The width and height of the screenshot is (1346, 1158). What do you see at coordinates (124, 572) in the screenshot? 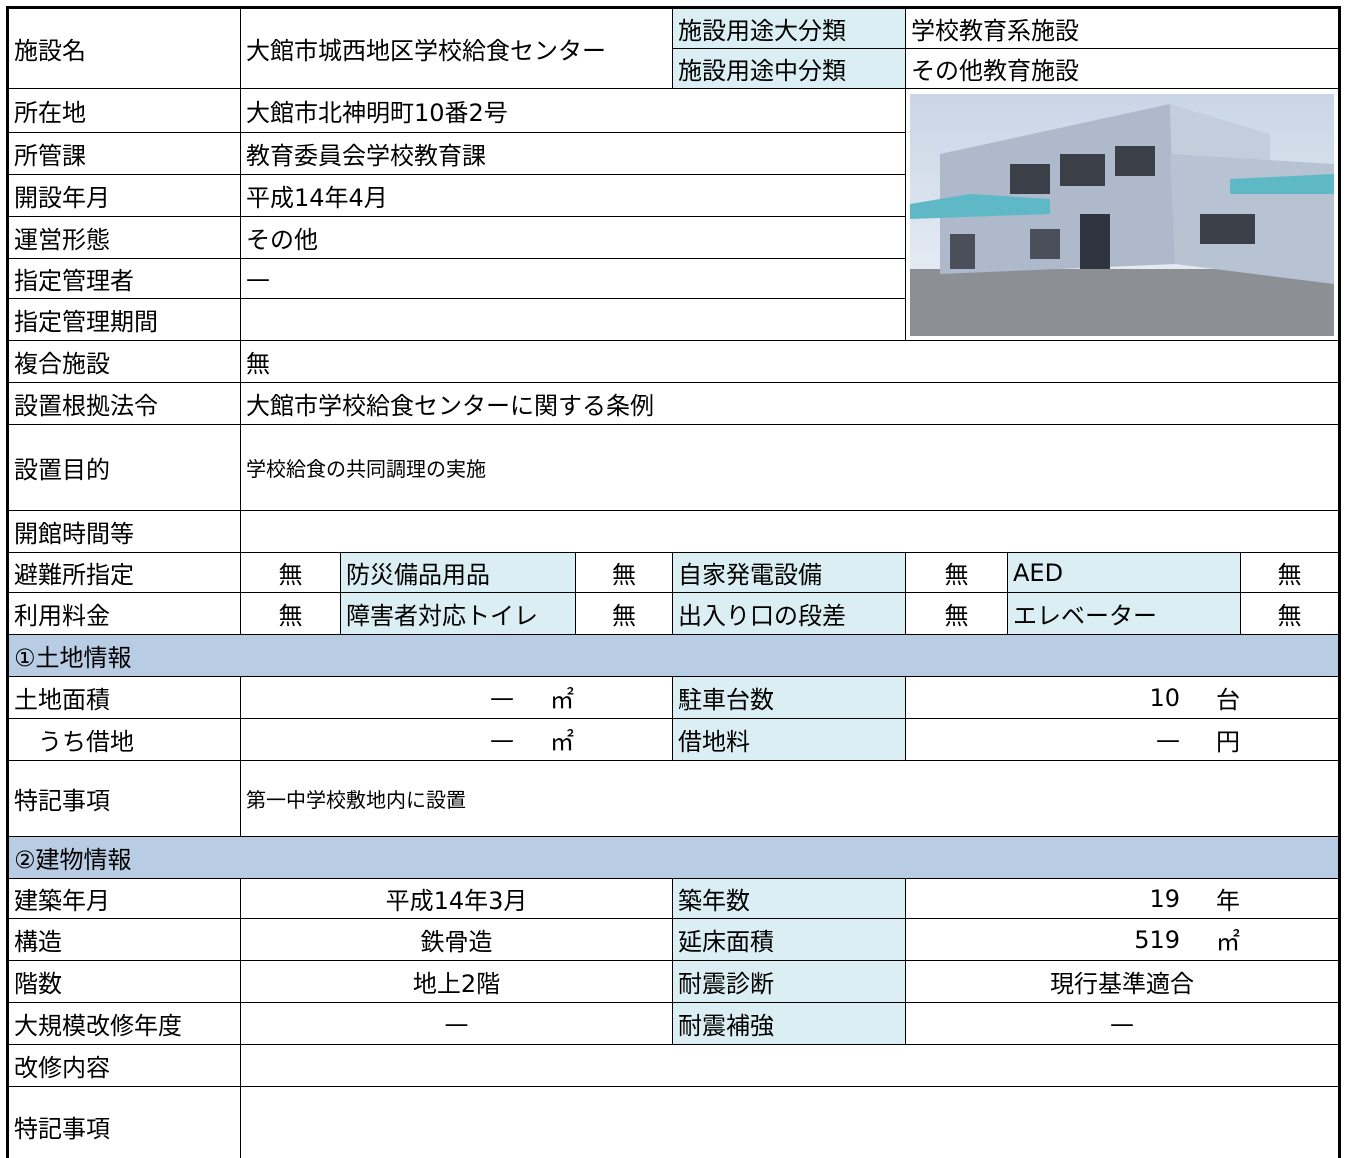
I see `cell-label: 避難所指定` at bounding box center [124, 572].